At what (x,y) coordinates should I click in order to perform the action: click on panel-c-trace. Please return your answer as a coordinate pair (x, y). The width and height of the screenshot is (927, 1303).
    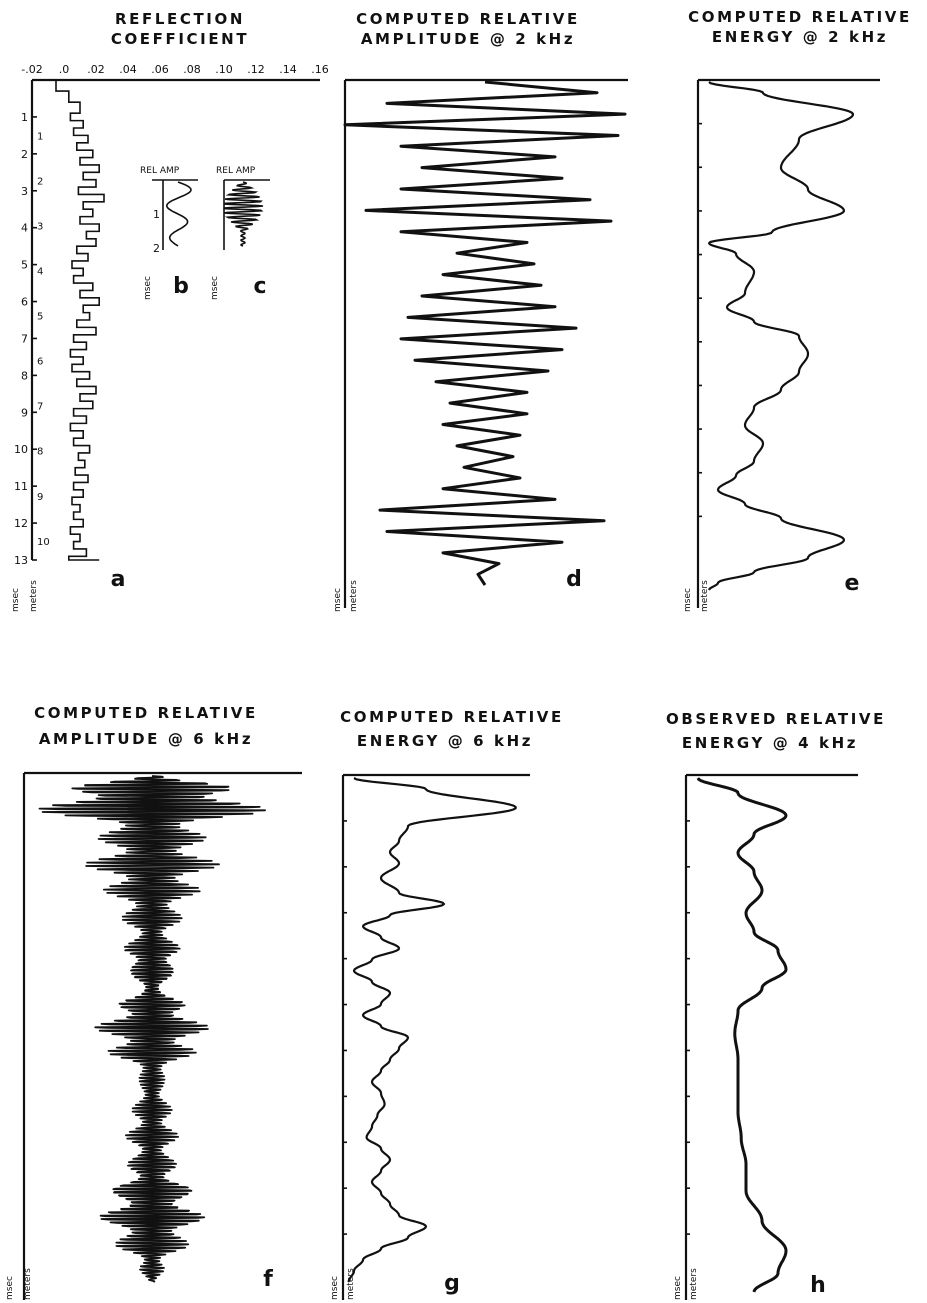
    Looking at the image, I should click on (243, 214).